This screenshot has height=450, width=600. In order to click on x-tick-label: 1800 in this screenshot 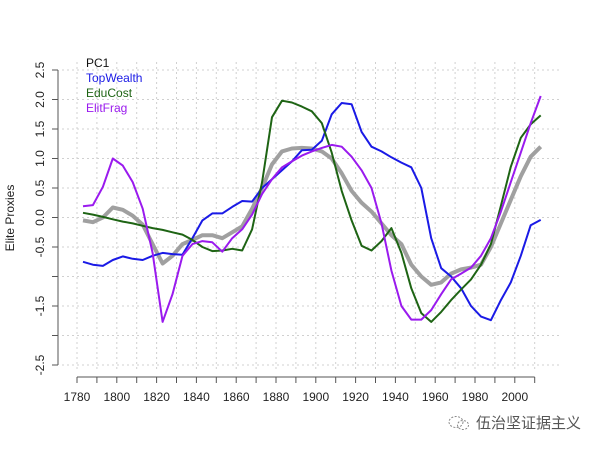, I will do `click(116, 397)`.